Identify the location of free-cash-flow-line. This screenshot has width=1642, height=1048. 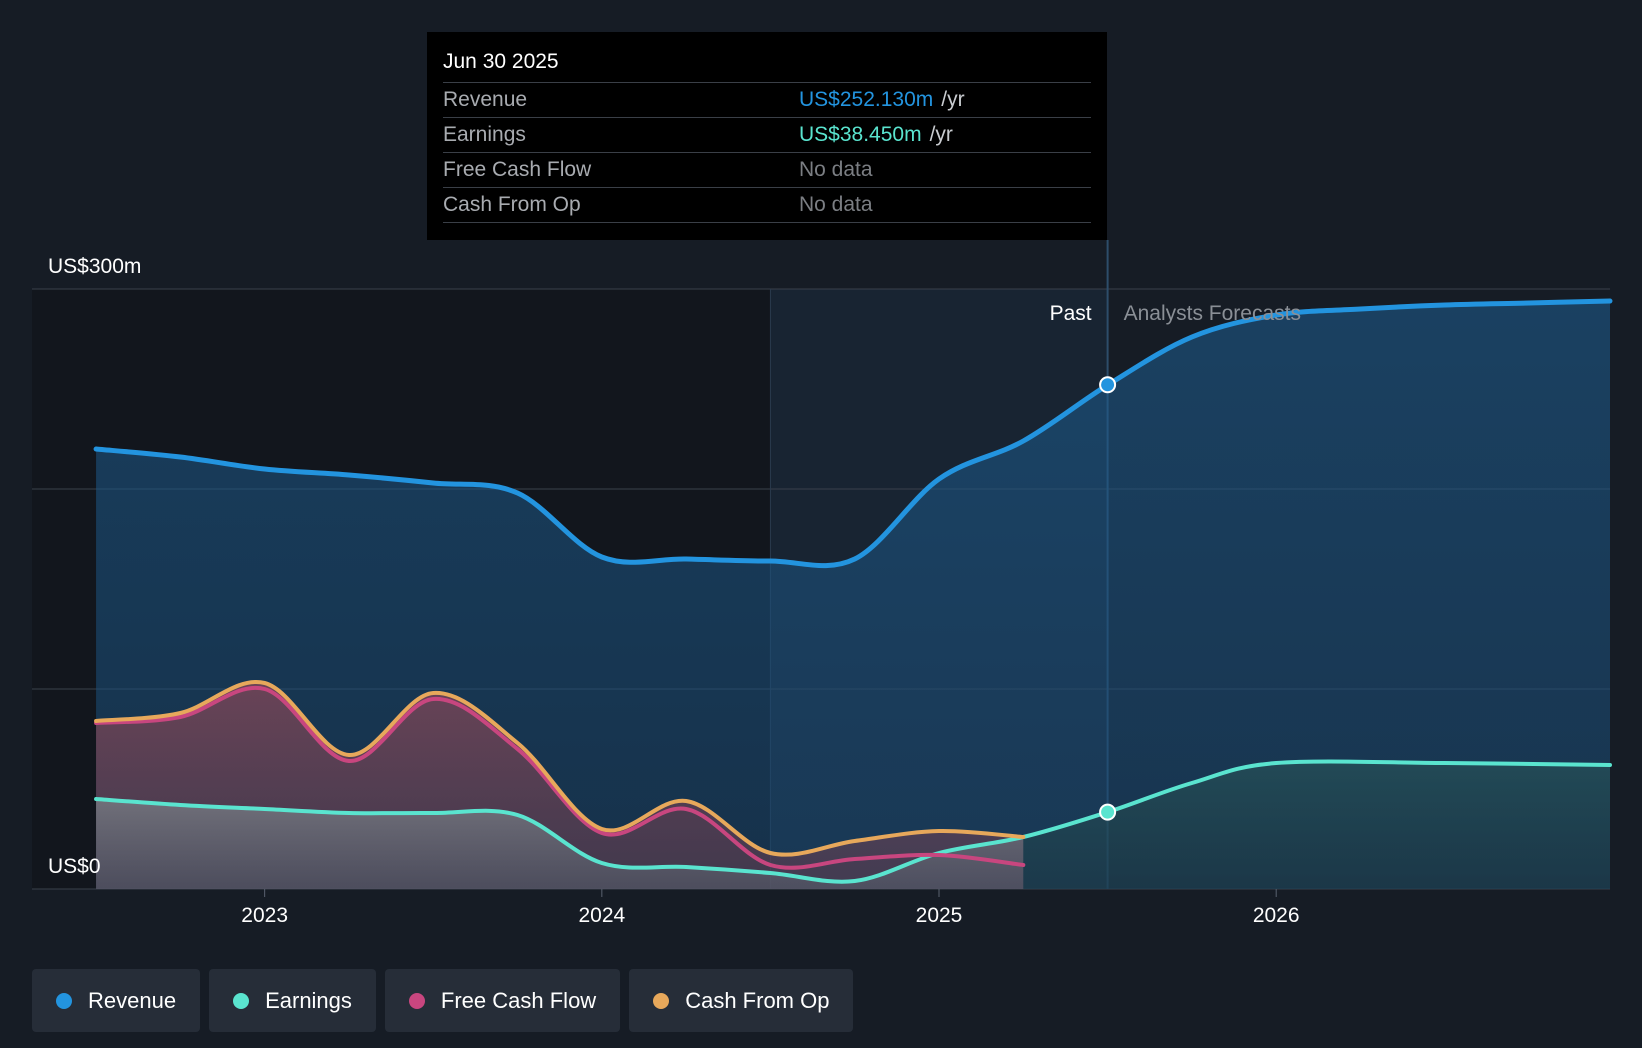
(560, 777).